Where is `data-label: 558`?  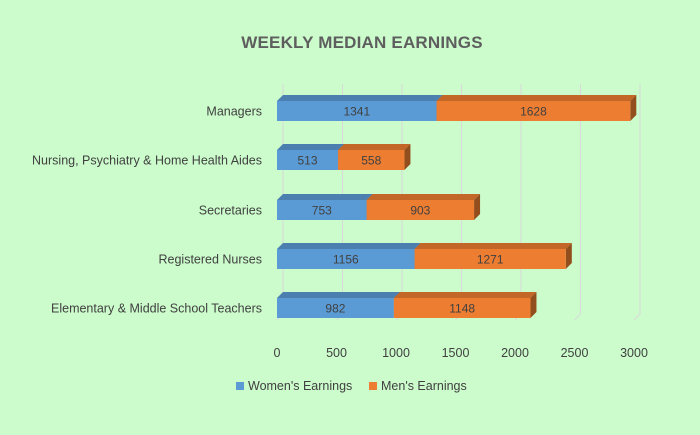
data-label: 558 is located at coordinates (371, 161).